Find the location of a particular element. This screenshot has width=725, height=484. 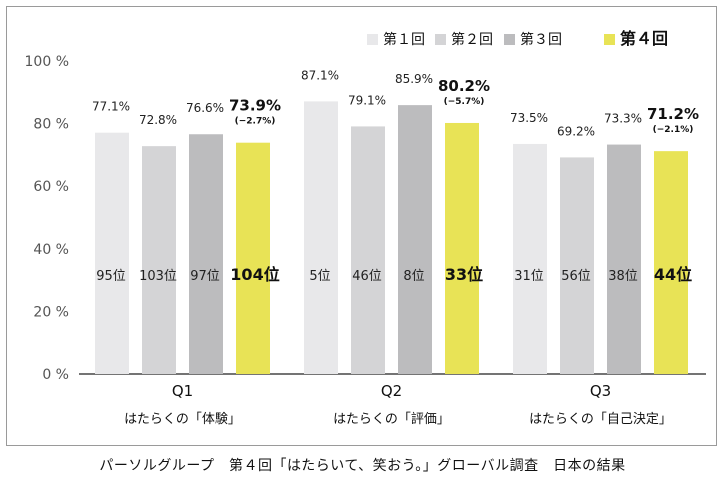

rank-label: 95位 is located at coordinates (111, 276).